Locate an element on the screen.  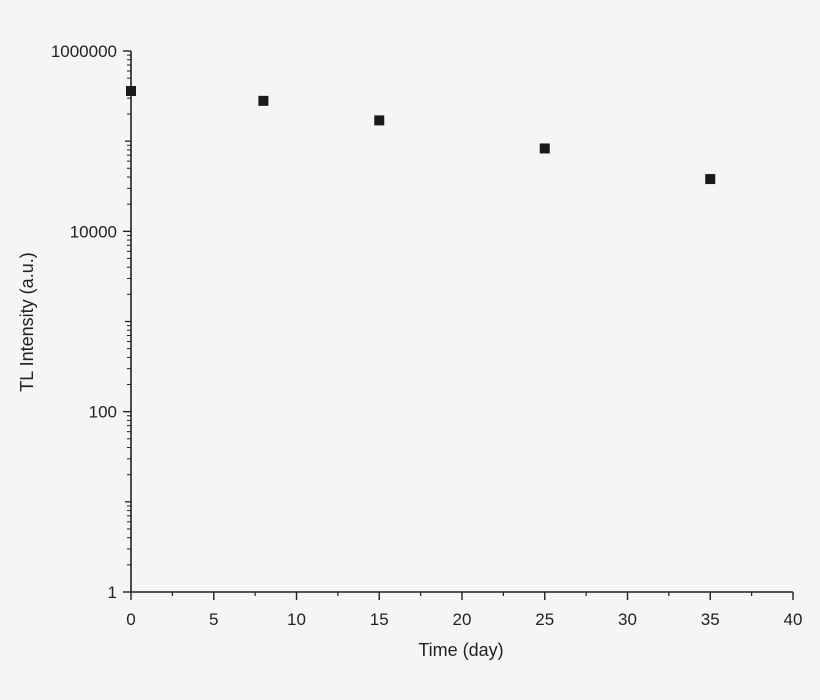
y-tick-label: 1000000 is located at coordinates (84, 51).